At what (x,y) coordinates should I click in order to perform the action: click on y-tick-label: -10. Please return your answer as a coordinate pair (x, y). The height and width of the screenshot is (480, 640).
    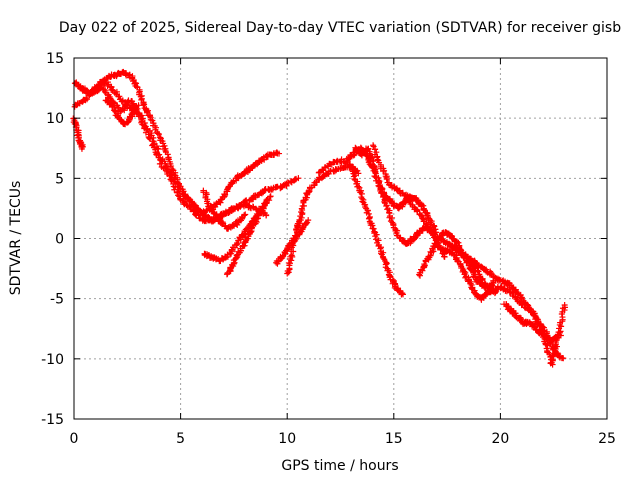
    Looking at the image, I should click on (52, 360).